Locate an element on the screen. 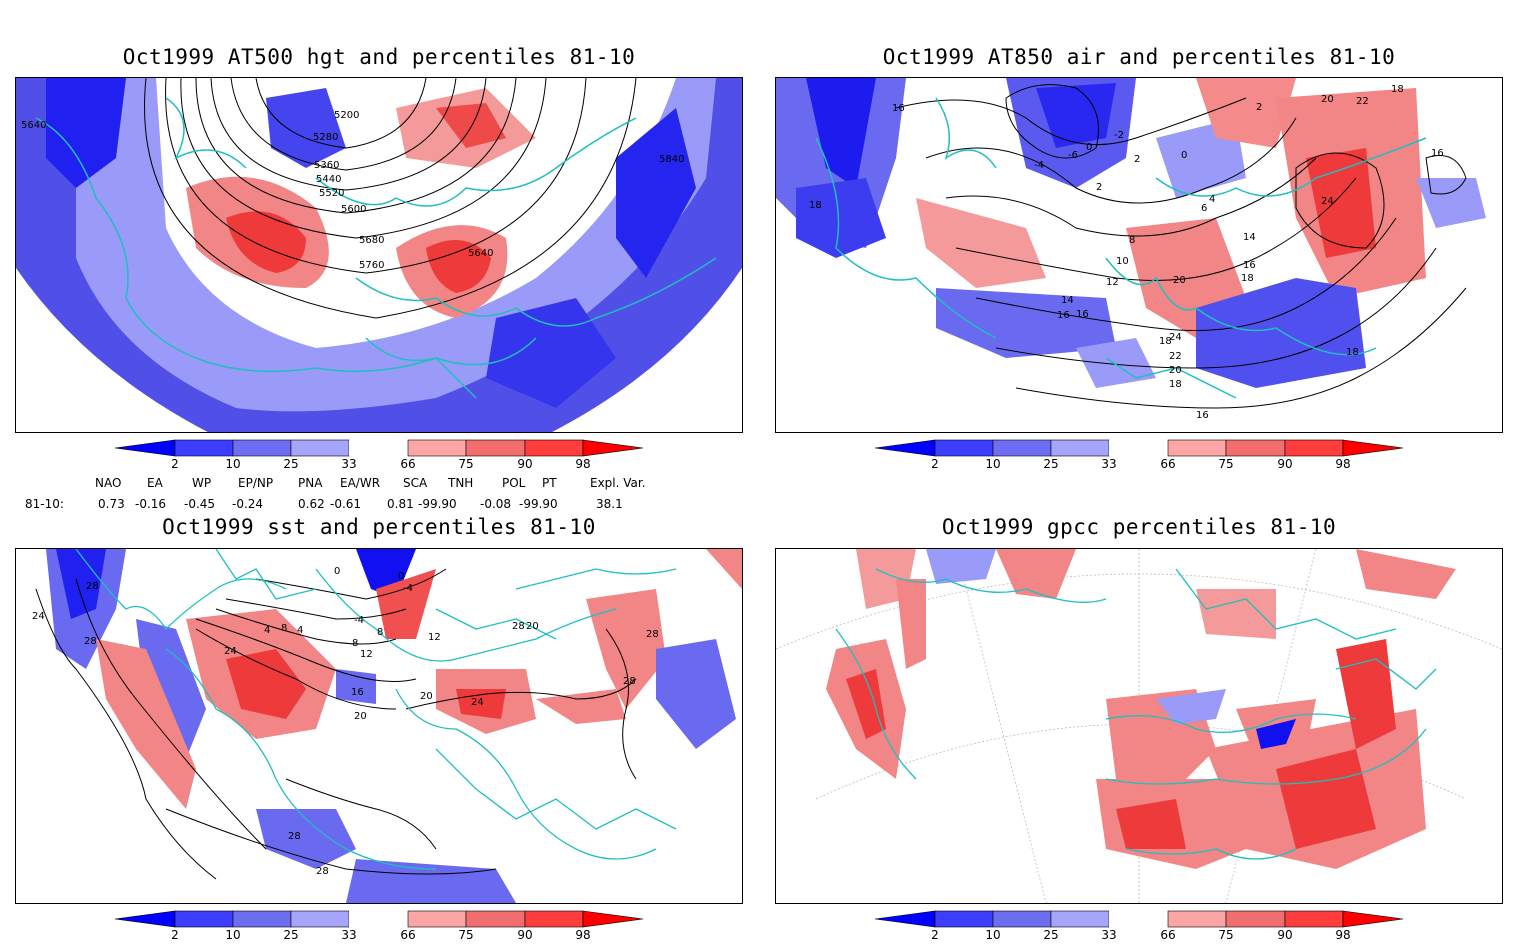 The image size is (1520, 947). contour-label: 5680 is located at coordinates (371, 240).